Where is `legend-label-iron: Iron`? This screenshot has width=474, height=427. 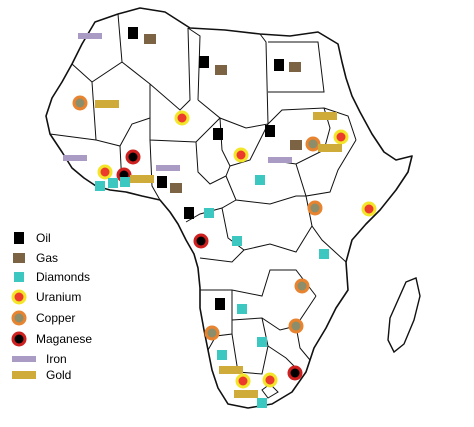 legend-label-iron: Iron is located at coordinates (56, 359).